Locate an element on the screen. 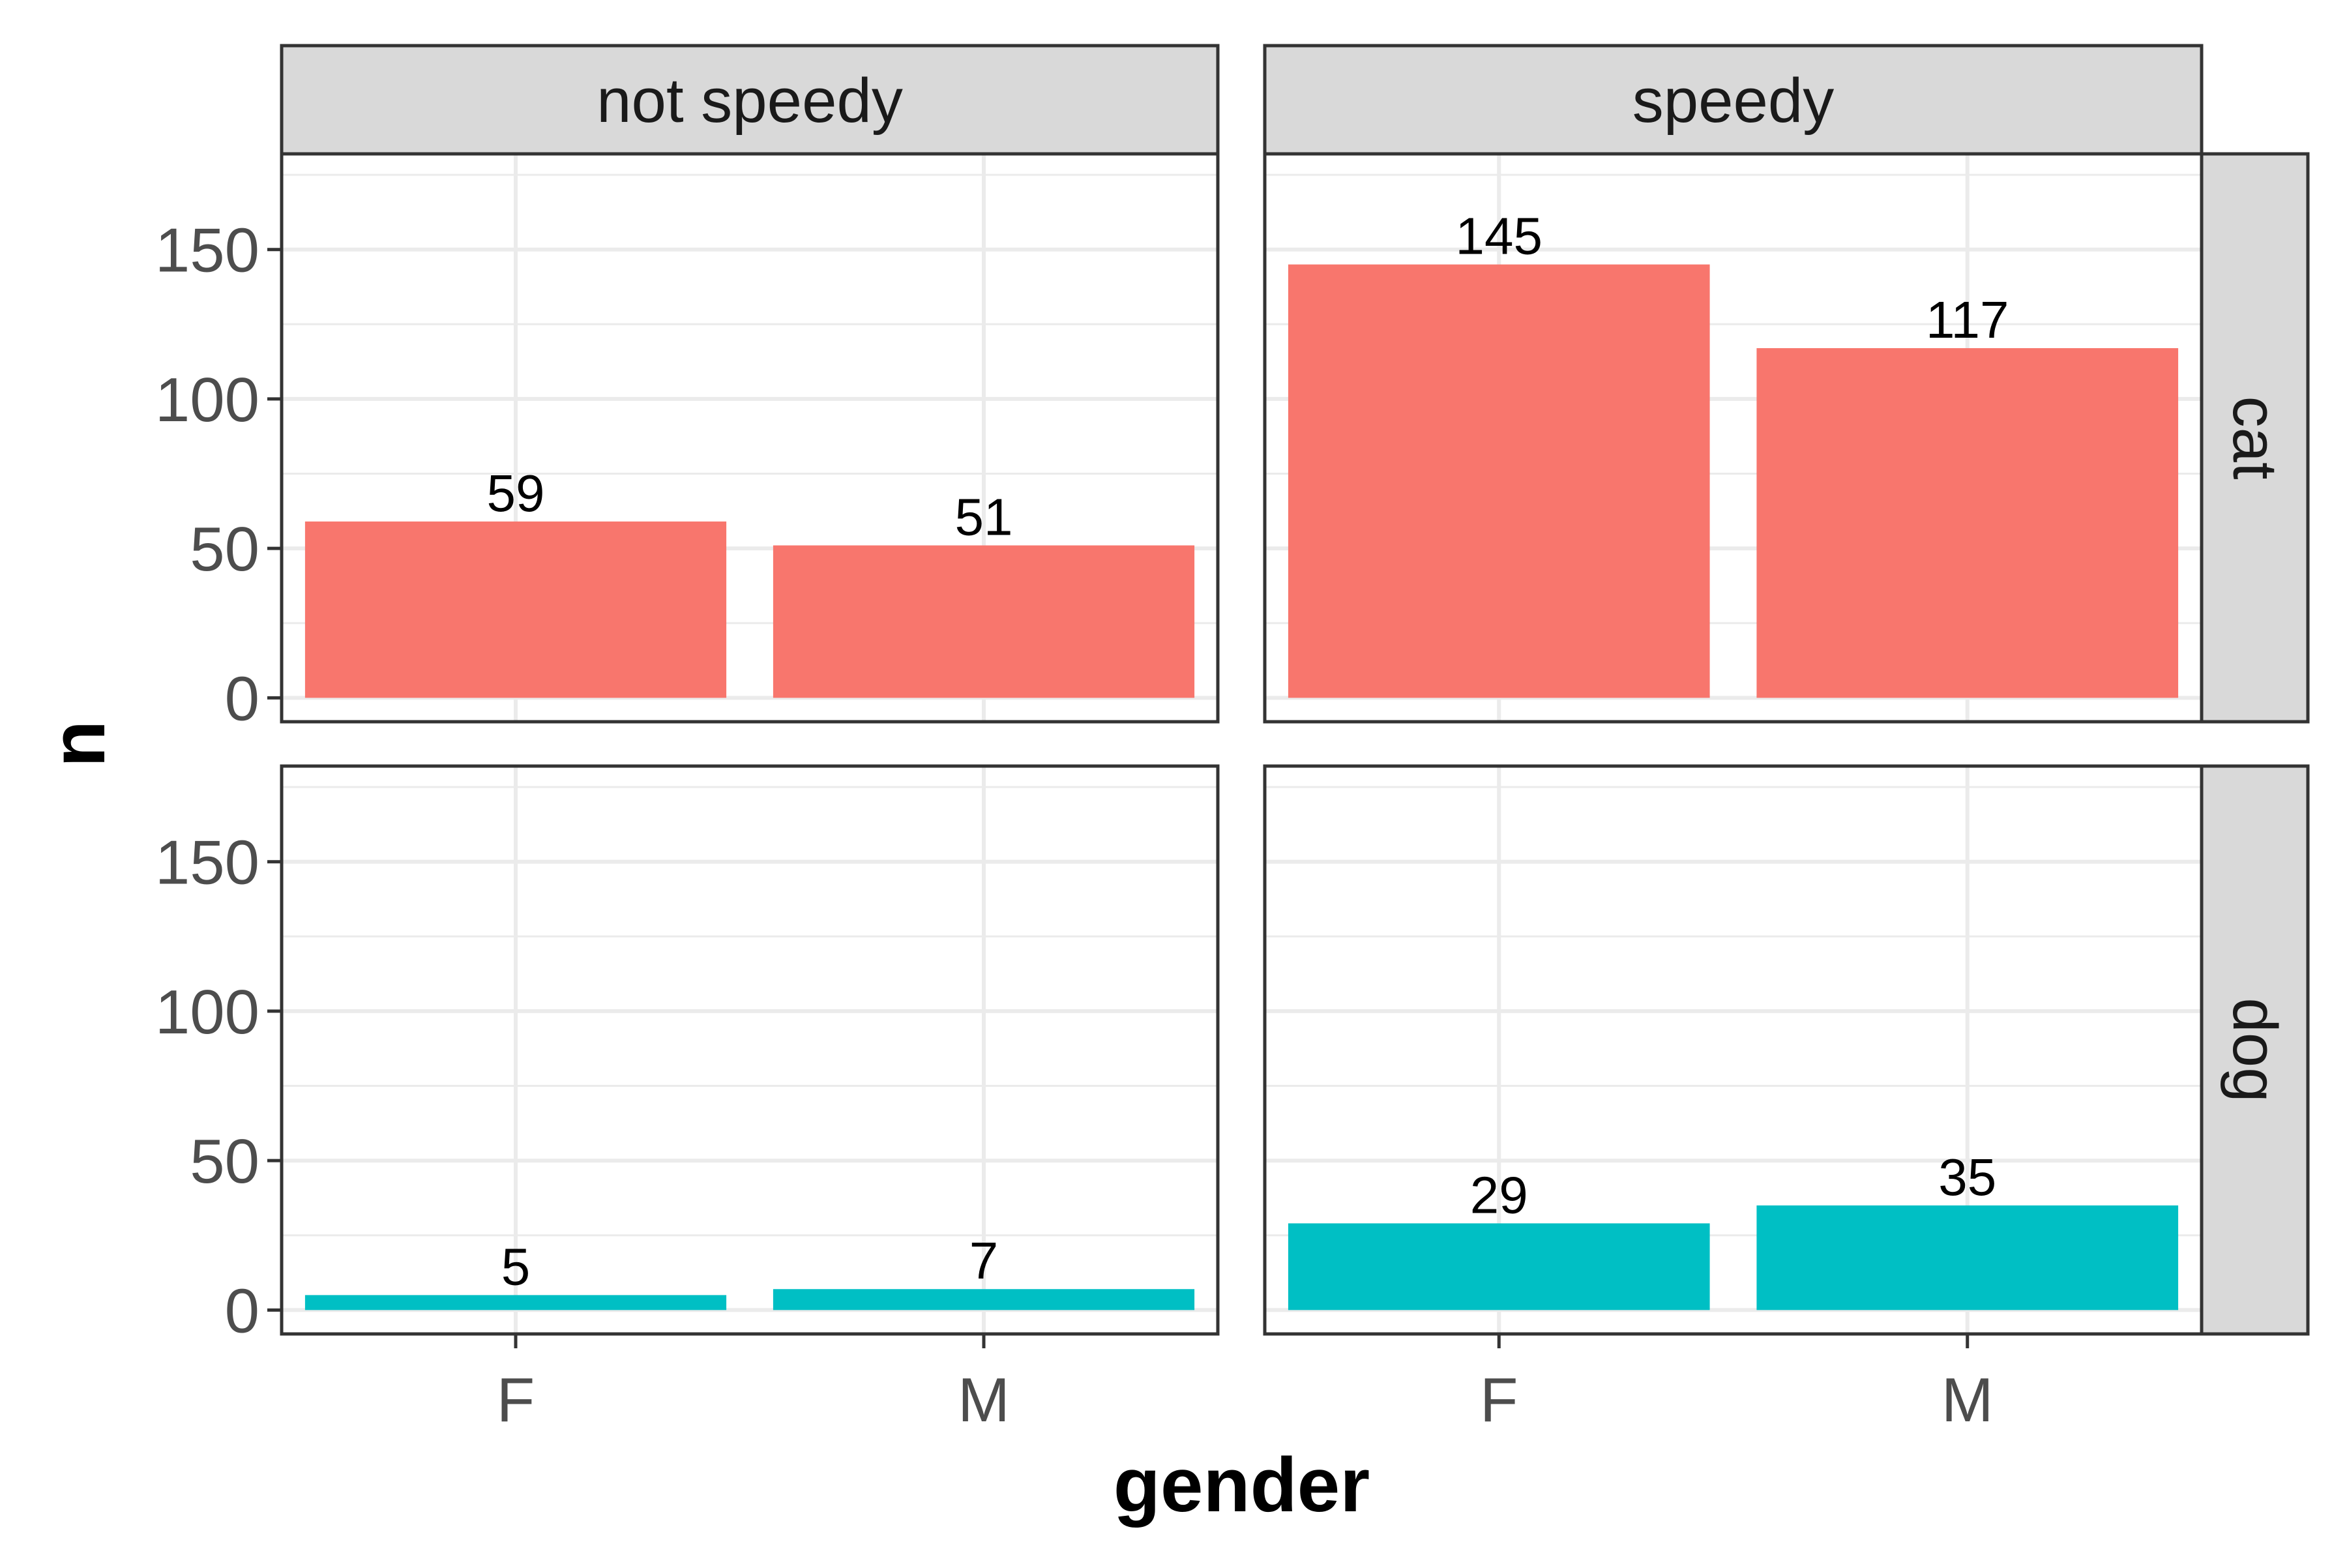 This screenshot has width=2347, height=1568. bar-dog-speedy-f-label: 29 is located at coordinates (1499, 1195).